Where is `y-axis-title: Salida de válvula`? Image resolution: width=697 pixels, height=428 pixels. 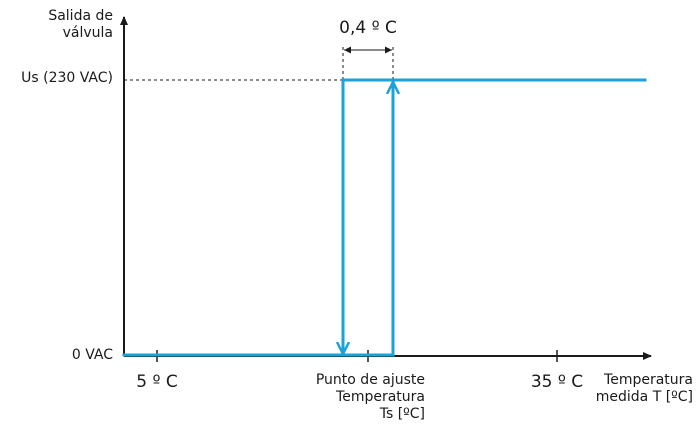 y-axis-title: Salida de válvula is located at coordinates (80, 25).